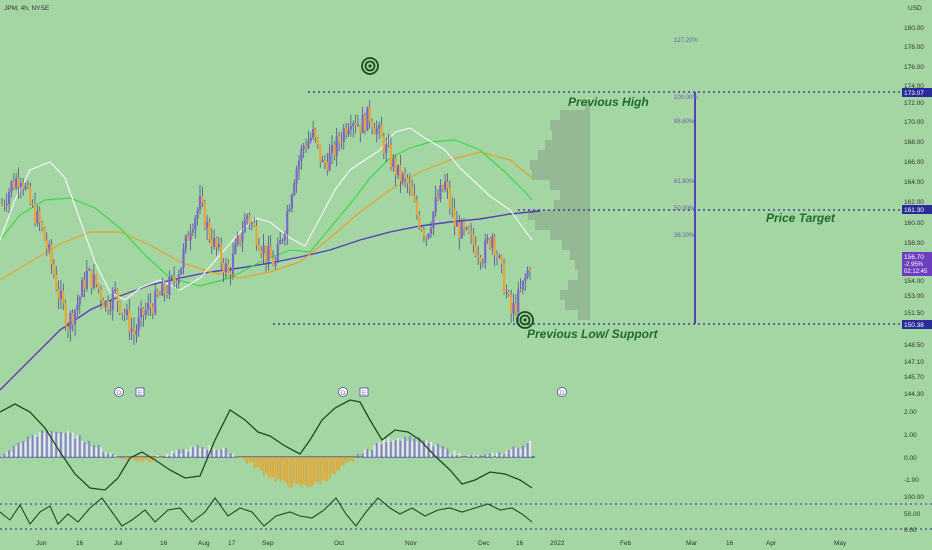 The height and width of the screenshot is (550, 932). What do you see at coordinates (140, 392) in the screenshot?
I see `event-marker-earnings-1: E` at bounding box center [140, 392].